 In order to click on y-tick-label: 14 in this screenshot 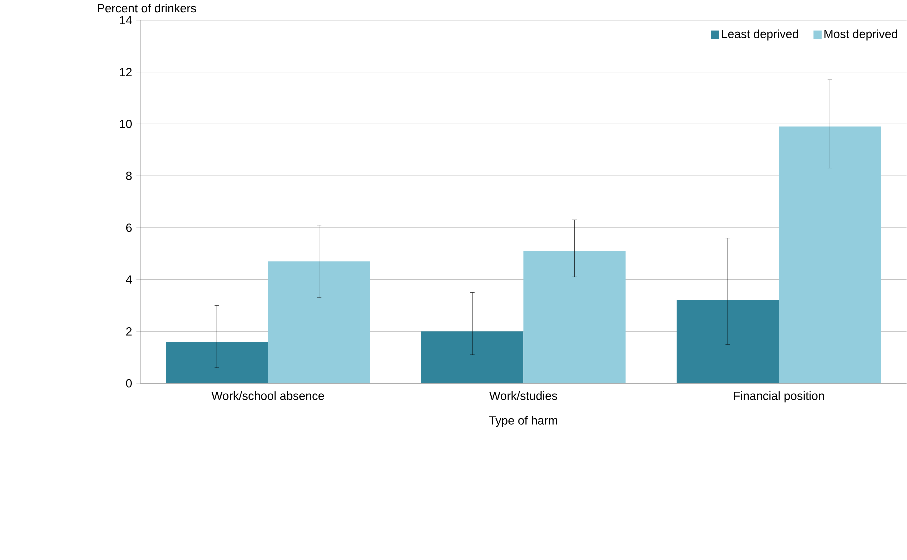, I will do `click(126, 20)`.